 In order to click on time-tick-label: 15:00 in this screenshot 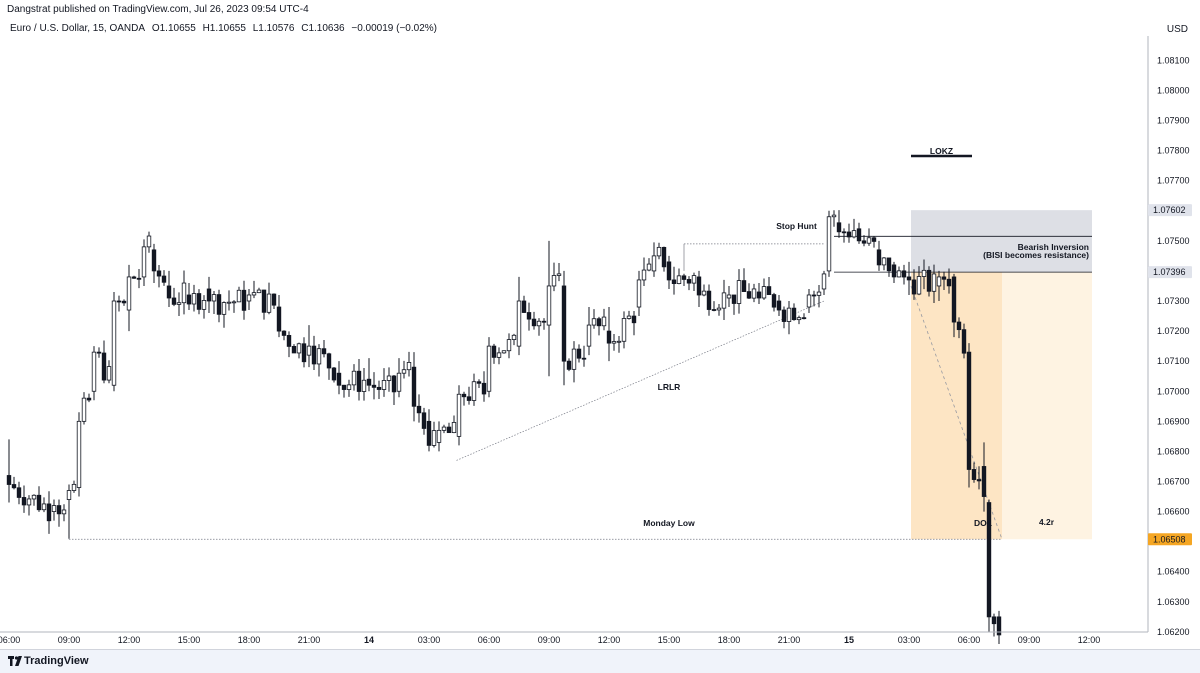, I will do `click(189, 640)`.